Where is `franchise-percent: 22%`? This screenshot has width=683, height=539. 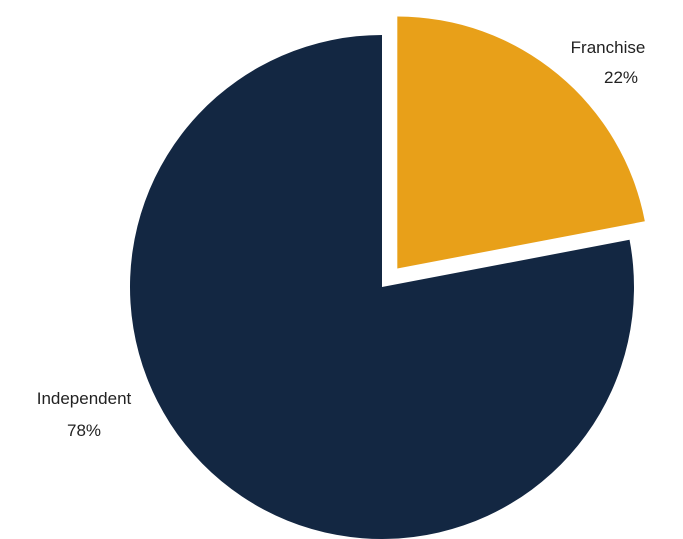 franchise-percent: 22% is located at coordinates (621, 77).